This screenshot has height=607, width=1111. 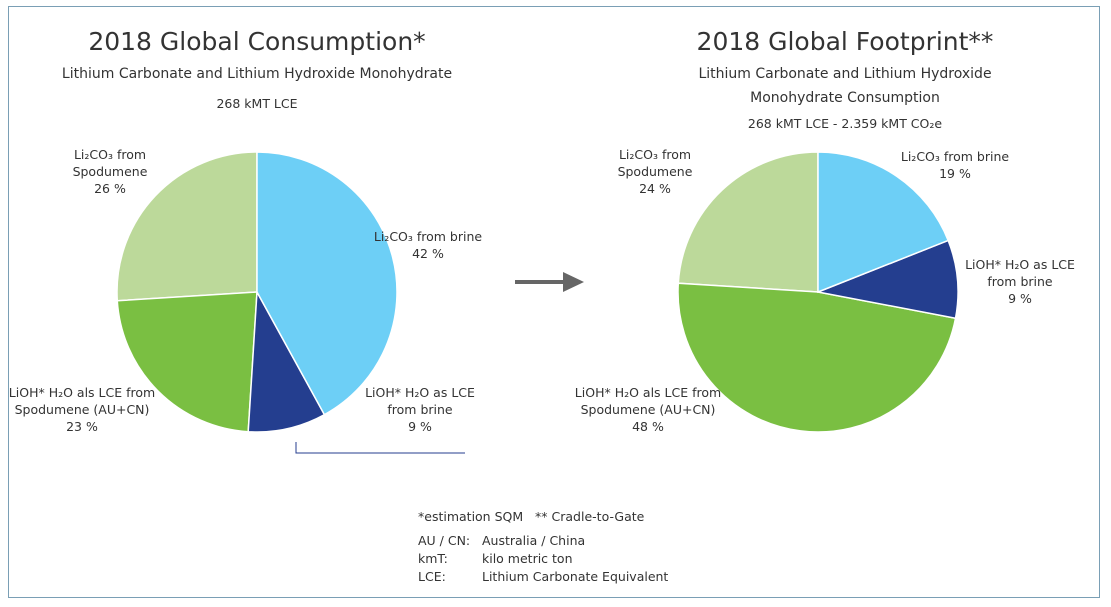 I want to click on slice-value: 24 %, so click(x=655, y=188).